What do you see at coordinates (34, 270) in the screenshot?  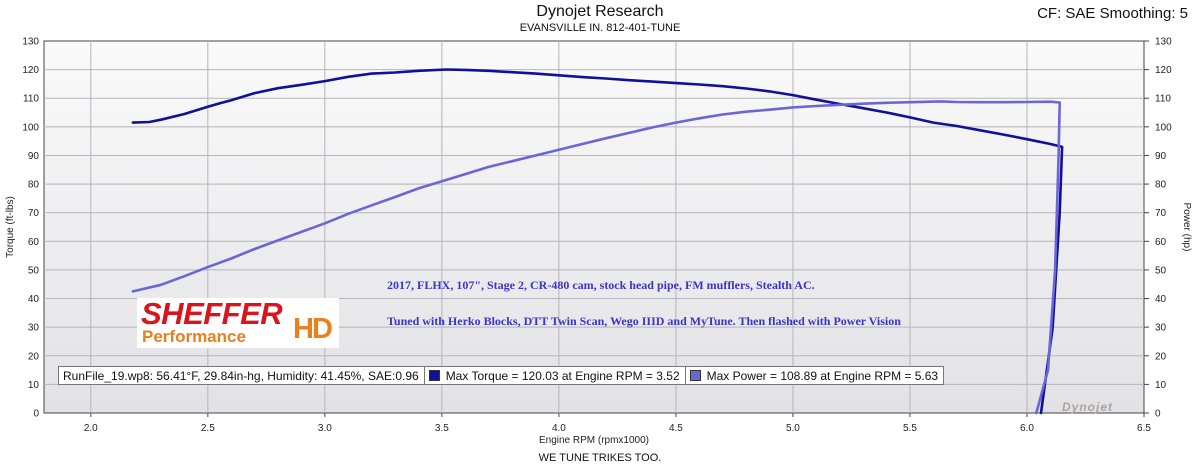 I see `y-tick-label: 50` at bounding box center [34, 270].